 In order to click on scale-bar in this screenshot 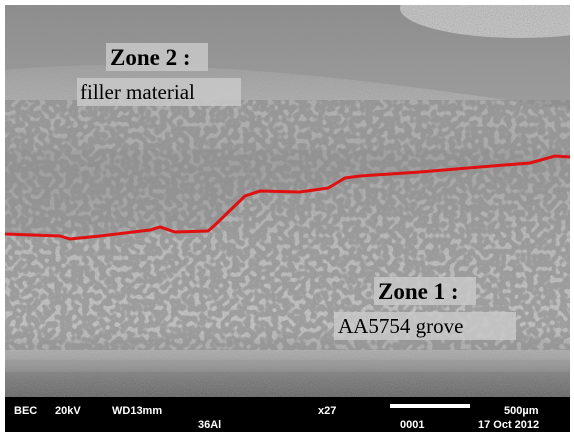, I will do `click(430, 406)`.